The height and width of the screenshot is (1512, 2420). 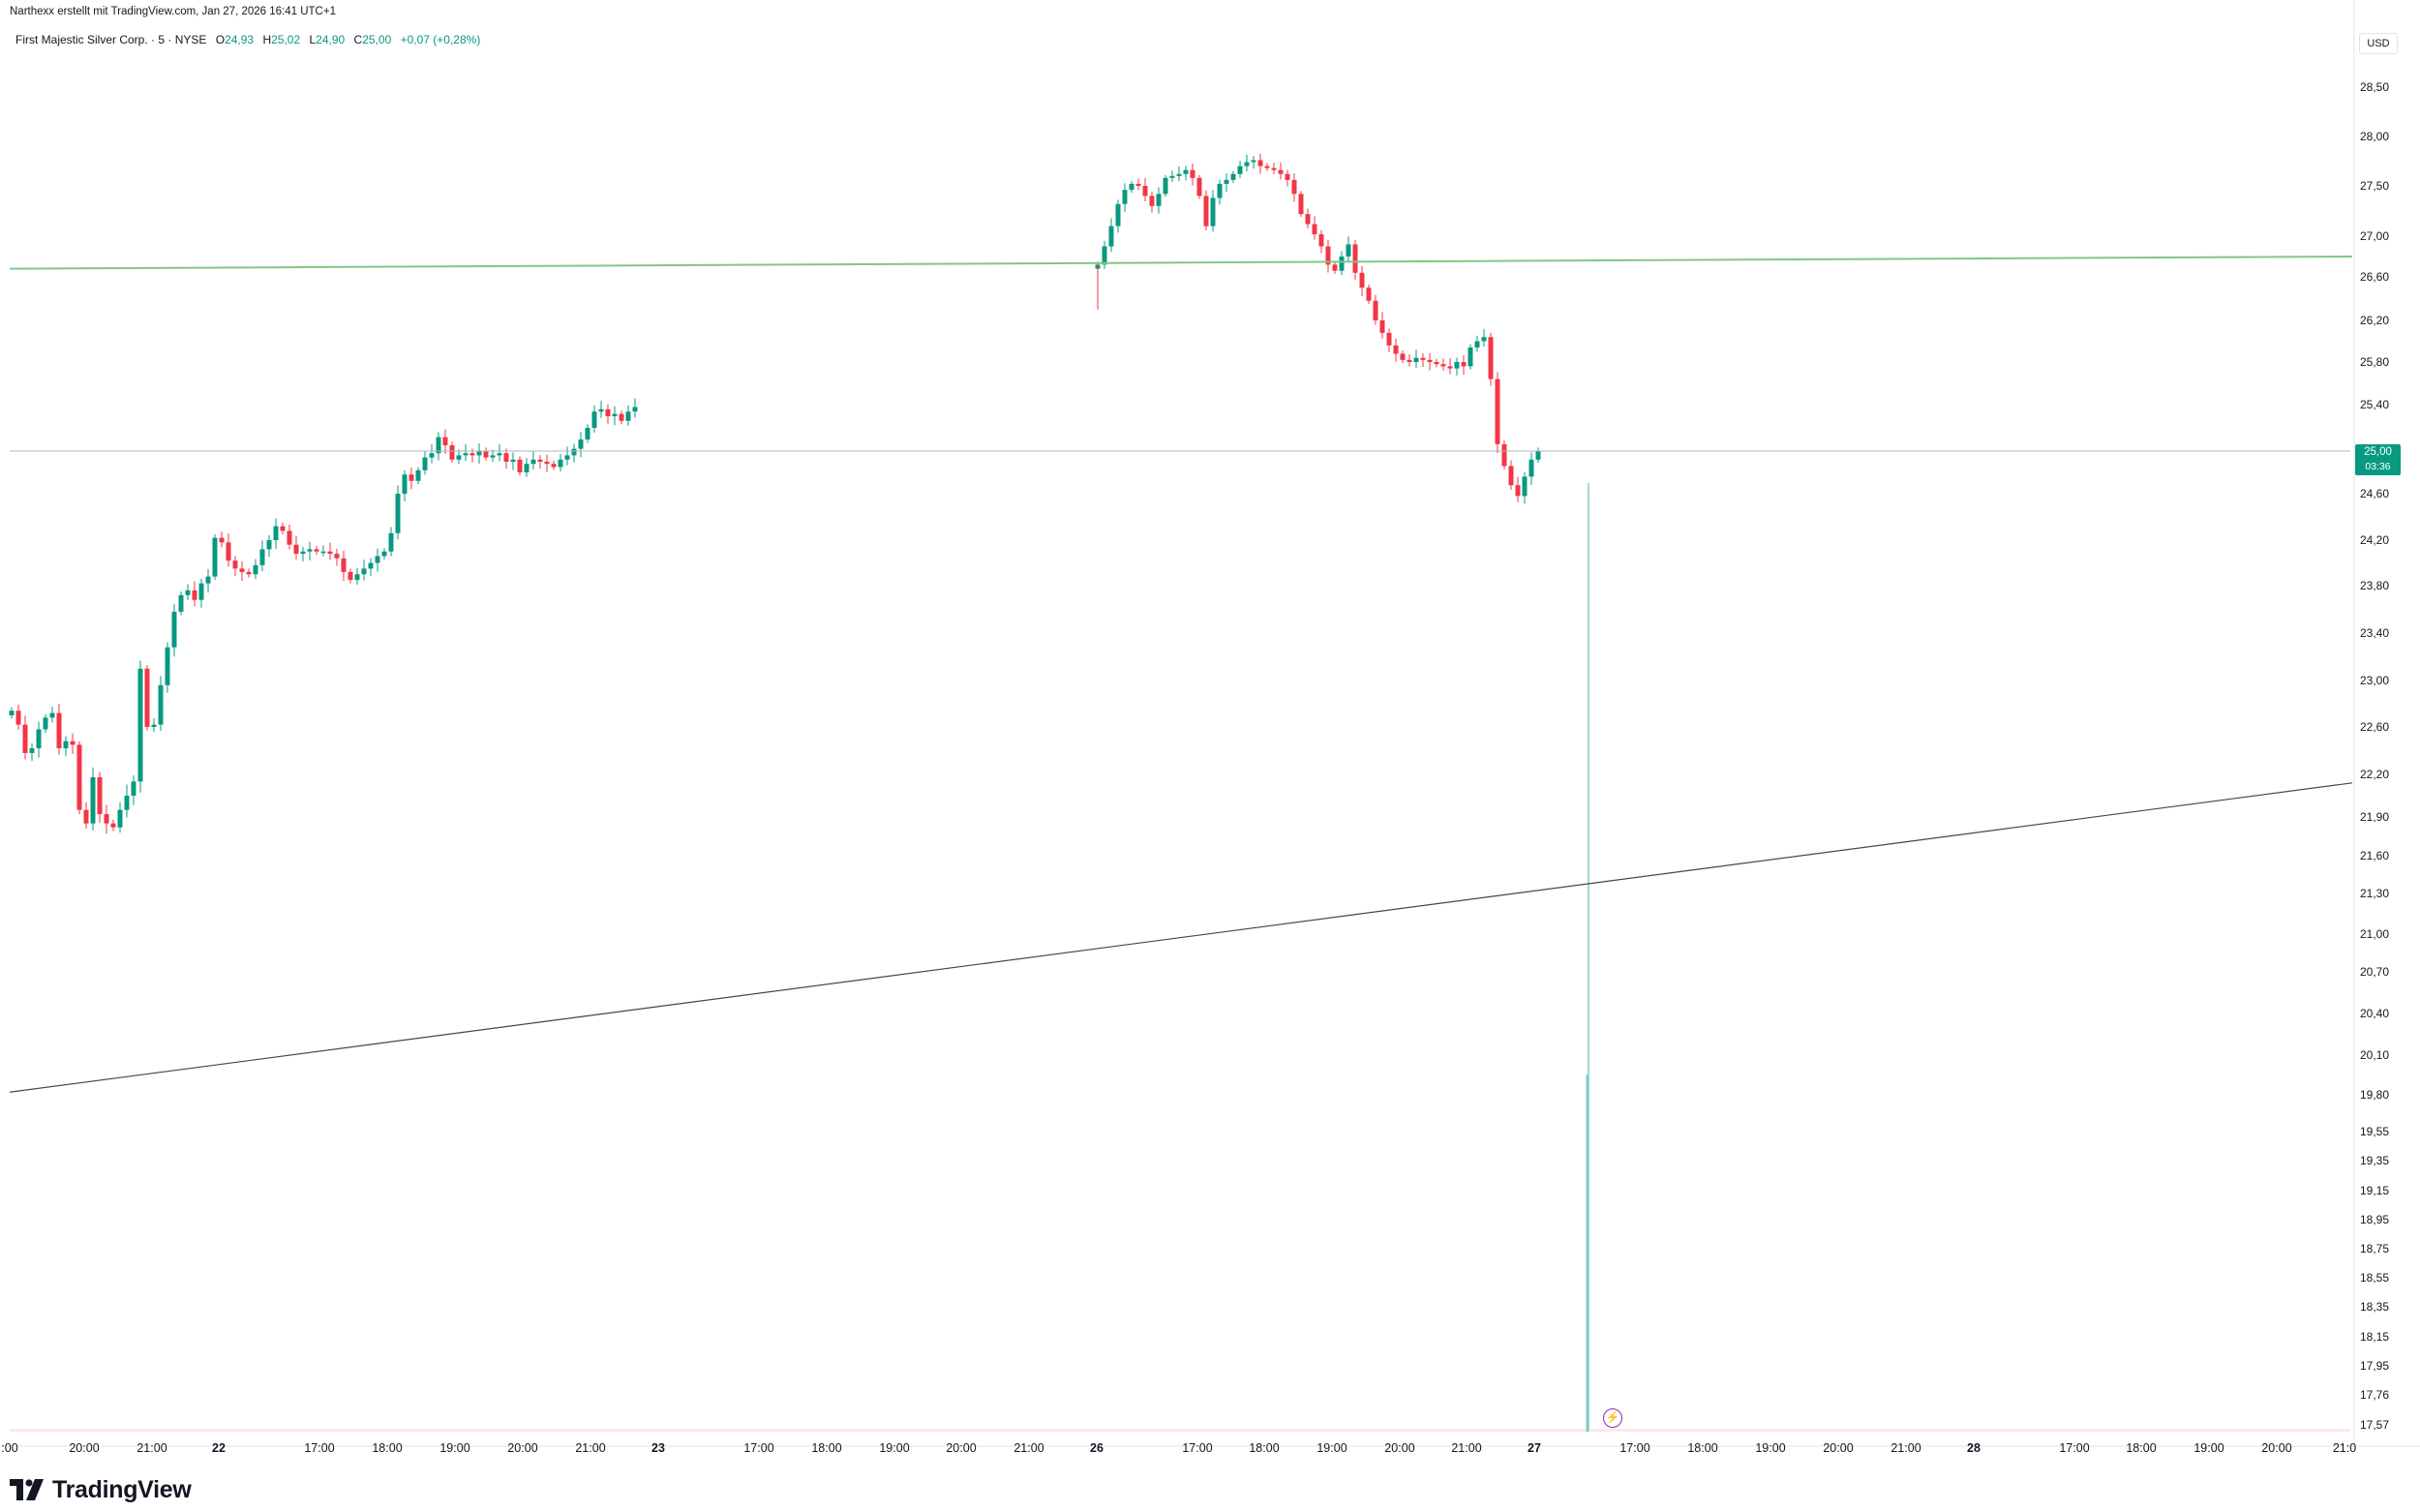 What do you see at coordinates (2374, 680) in the screenshot?
I see `price-tick-label: 23,00` at bounding box center [2374, 680].